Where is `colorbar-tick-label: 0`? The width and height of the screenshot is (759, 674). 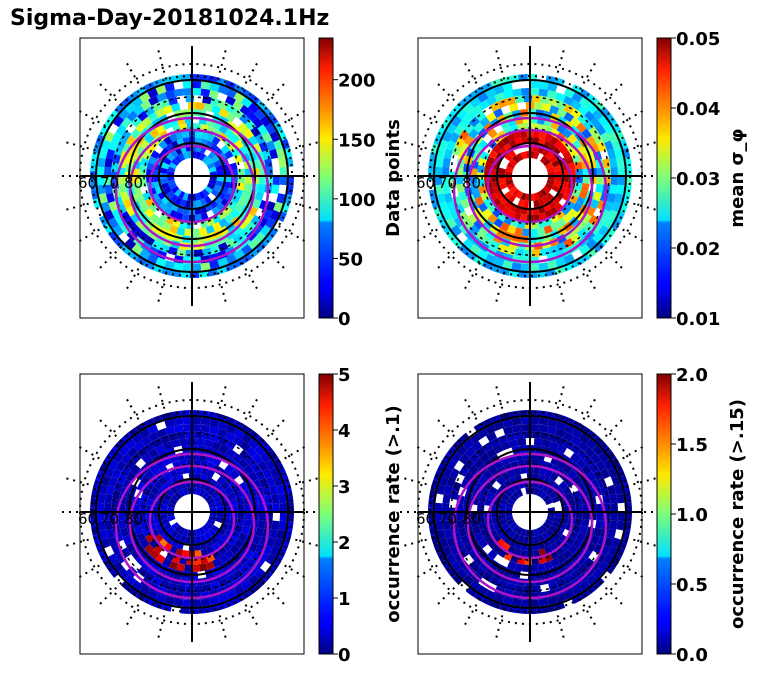 colorbar-tick-label: 0 is located at coordinates (344, 319).